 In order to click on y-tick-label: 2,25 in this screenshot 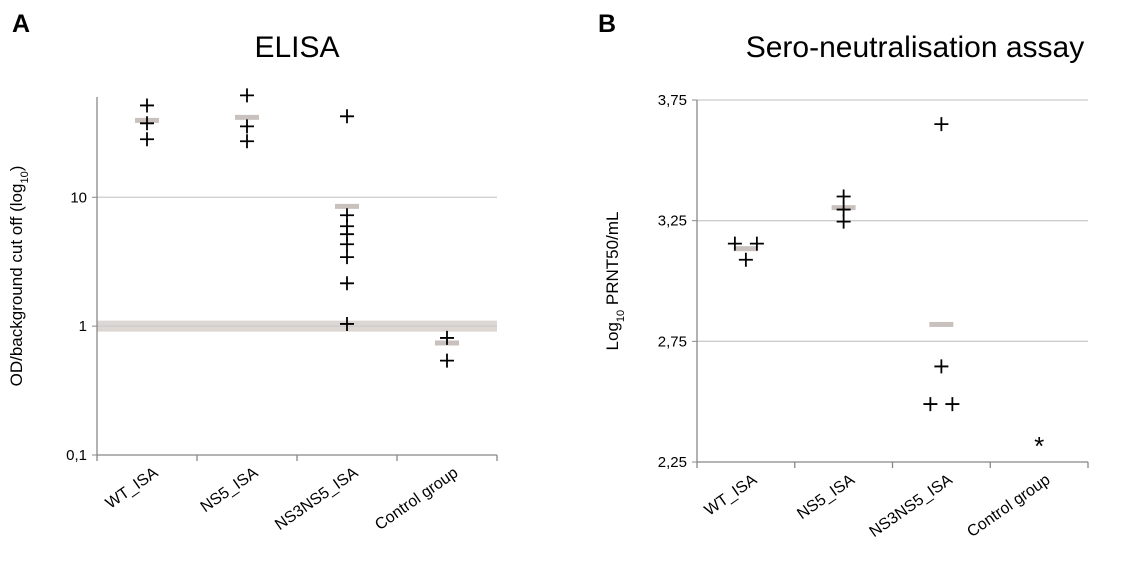, I will do `click(672, 462)`.